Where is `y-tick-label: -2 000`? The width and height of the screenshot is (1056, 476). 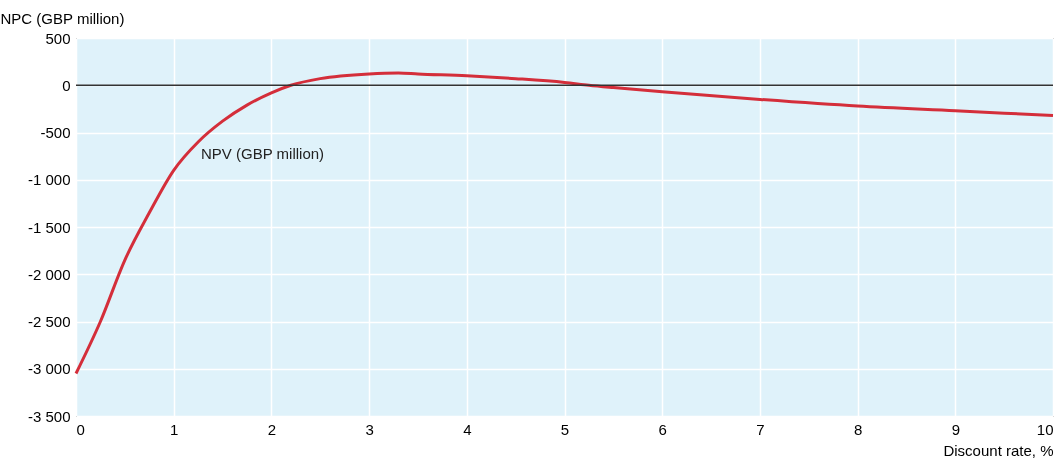
y-tick-label: -2 000 is located at coordinates (49, 274).